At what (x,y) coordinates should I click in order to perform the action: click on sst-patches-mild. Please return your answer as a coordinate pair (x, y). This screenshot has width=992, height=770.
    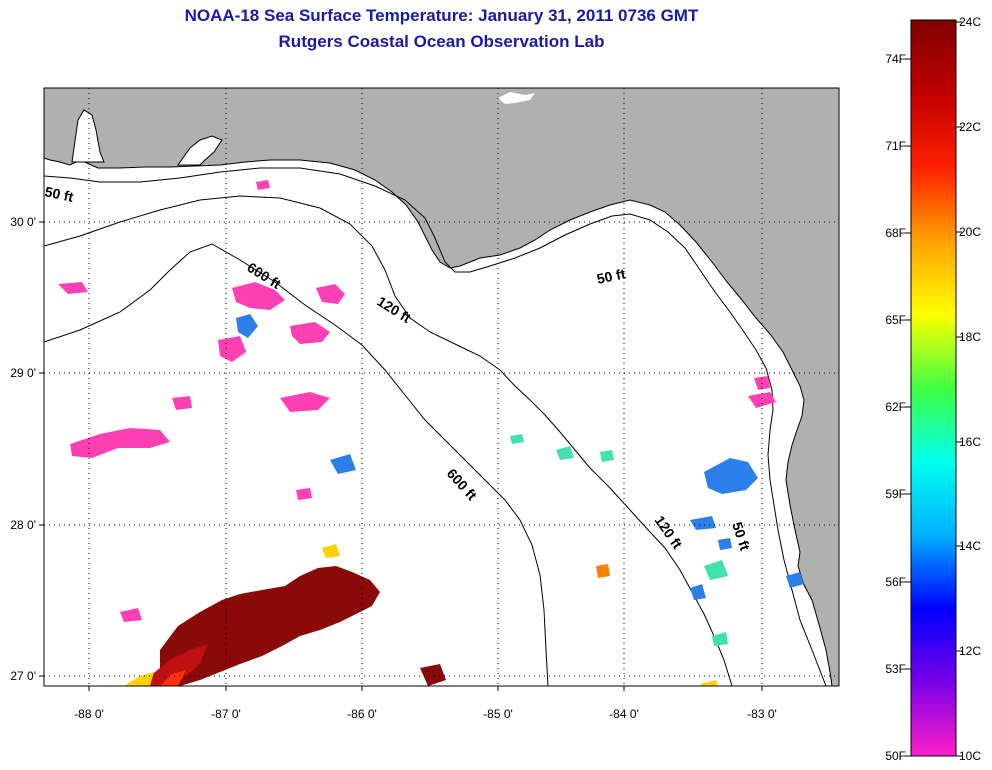
    Looking at the image, I should click on (619, 540).